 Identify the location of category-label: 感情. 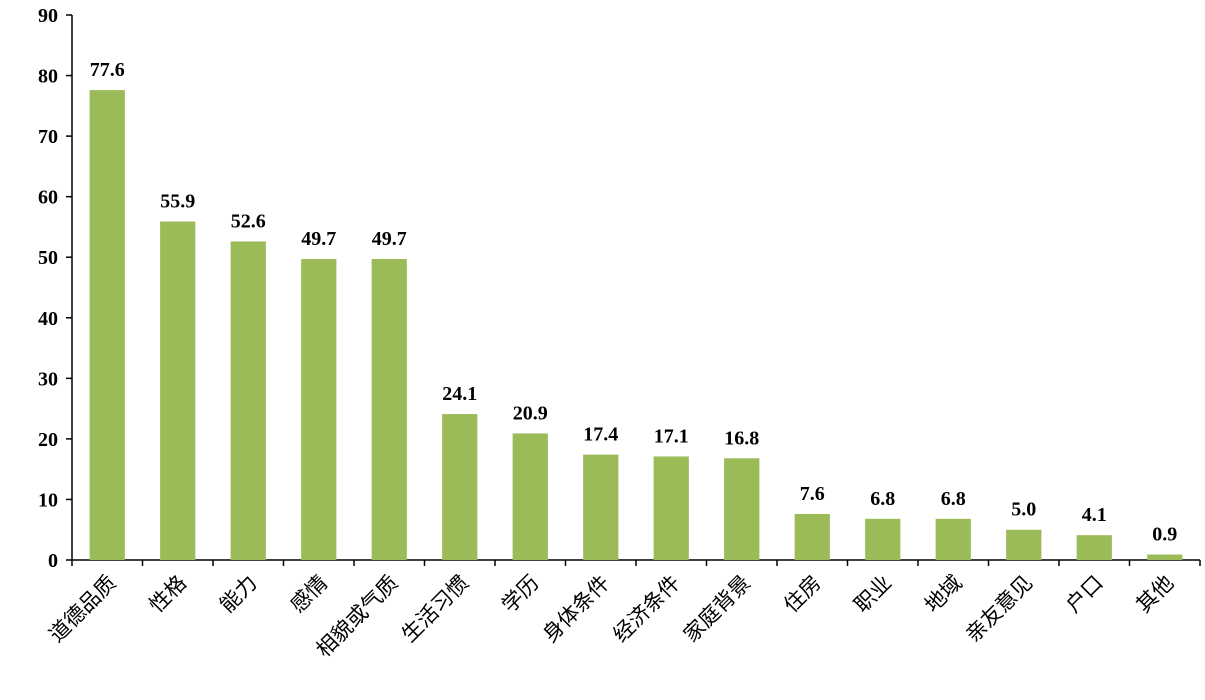
(309, 594).